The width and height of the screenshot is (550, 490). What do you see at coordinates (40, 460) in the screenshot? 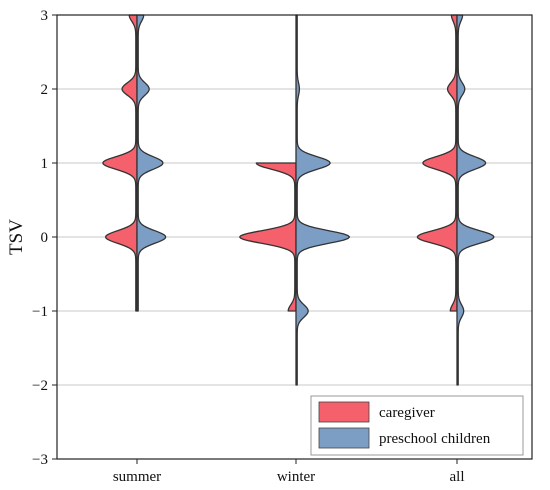
I see `y-tick-label: −3` at bounding box center [40, 460].